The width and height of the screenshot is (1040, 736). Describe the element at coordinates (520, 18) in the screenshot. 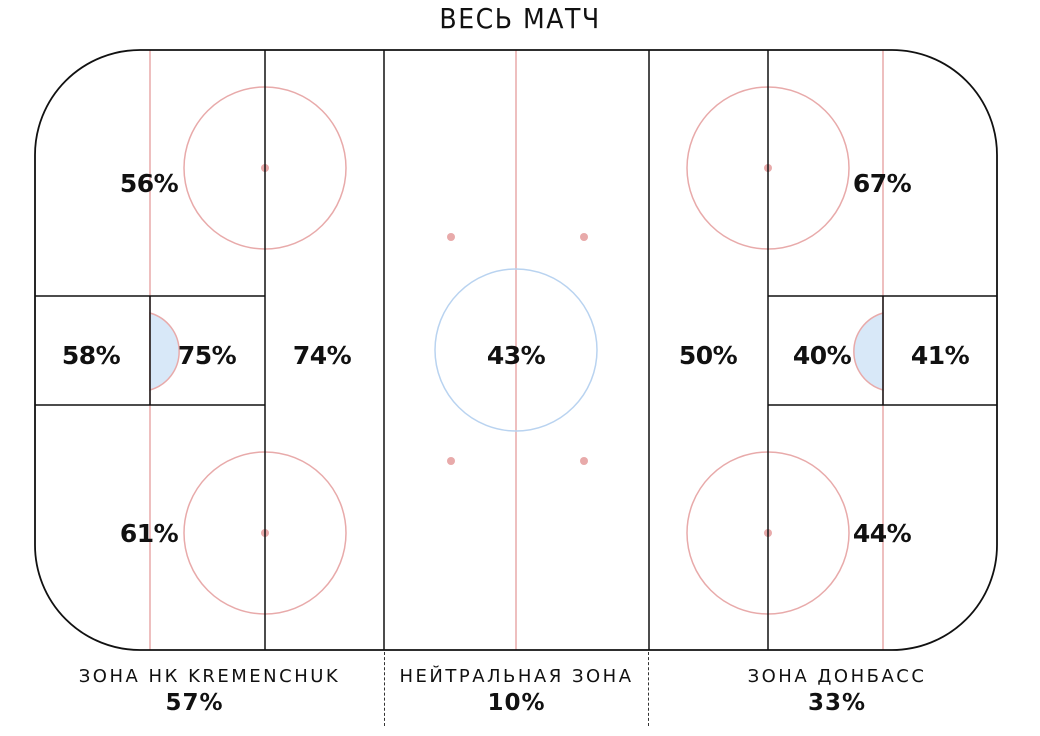

I see `page-title: ВЕСЬ МАТЧ` at that location.